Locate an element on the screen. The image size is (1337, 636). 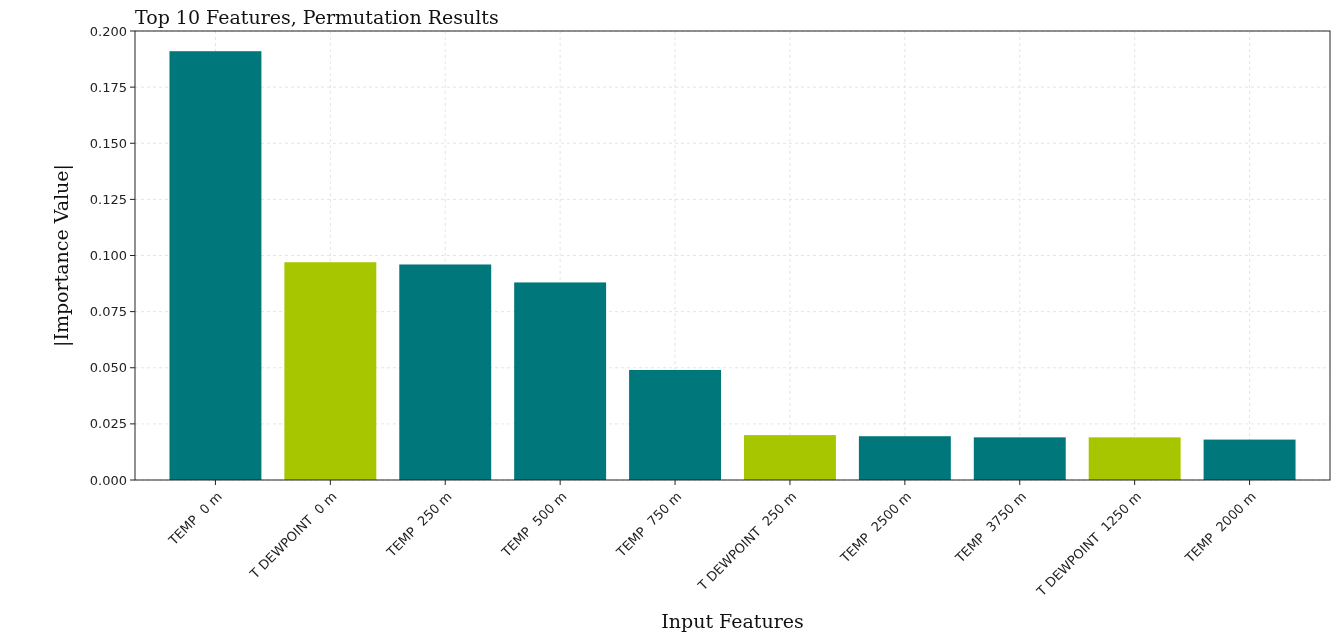
y-tick-label: 0.175 is located at coordinates (108, 87).